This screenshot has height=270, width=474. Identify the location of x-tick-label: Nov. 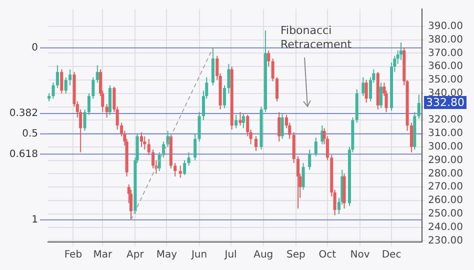
(360, 255).